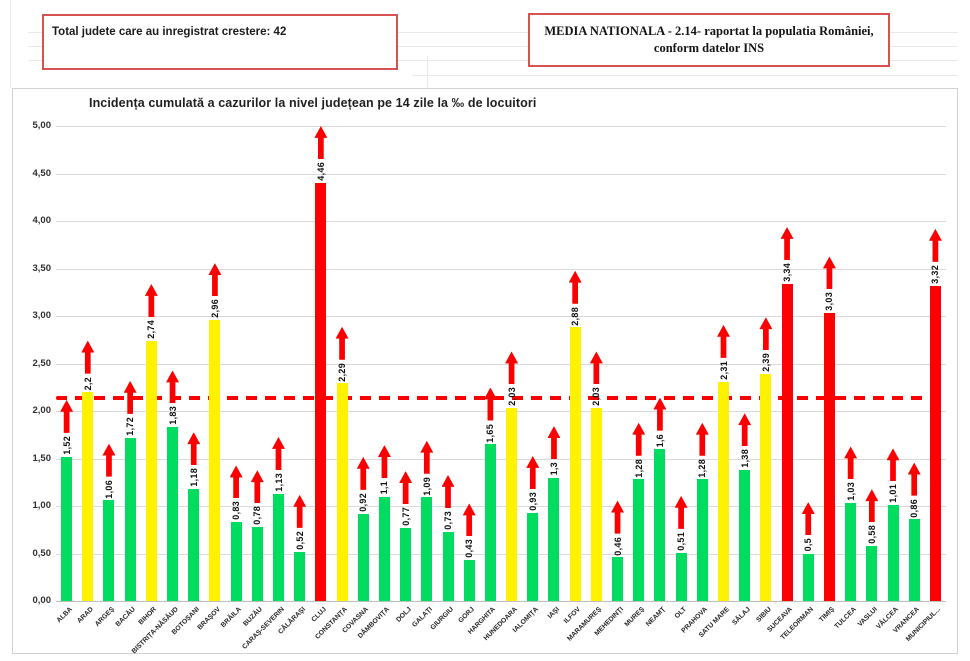 The height and width of the screenshot is (661, 970). I want to click on bar-value-label: 1,38, so click(744, 458).